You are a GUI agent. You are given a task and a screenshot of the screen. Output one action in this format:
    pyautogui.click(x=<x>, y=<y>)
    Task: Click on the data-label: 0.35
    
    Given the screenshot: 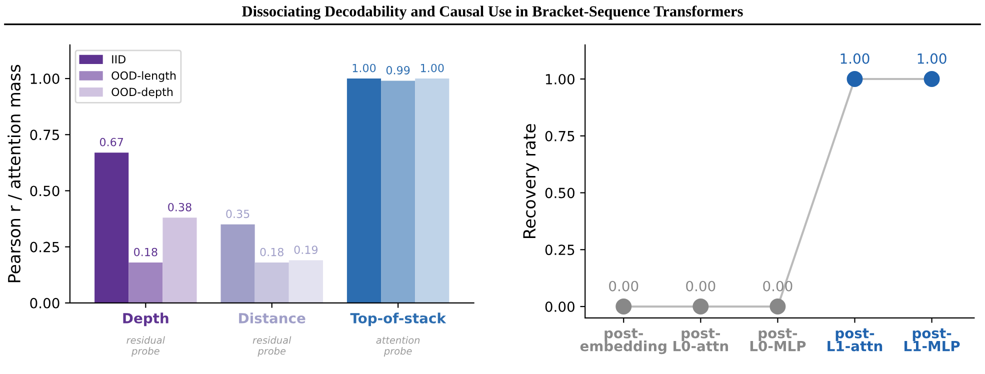 What is the action you would take?
    pyautogui.click(x=238, y=214)
    